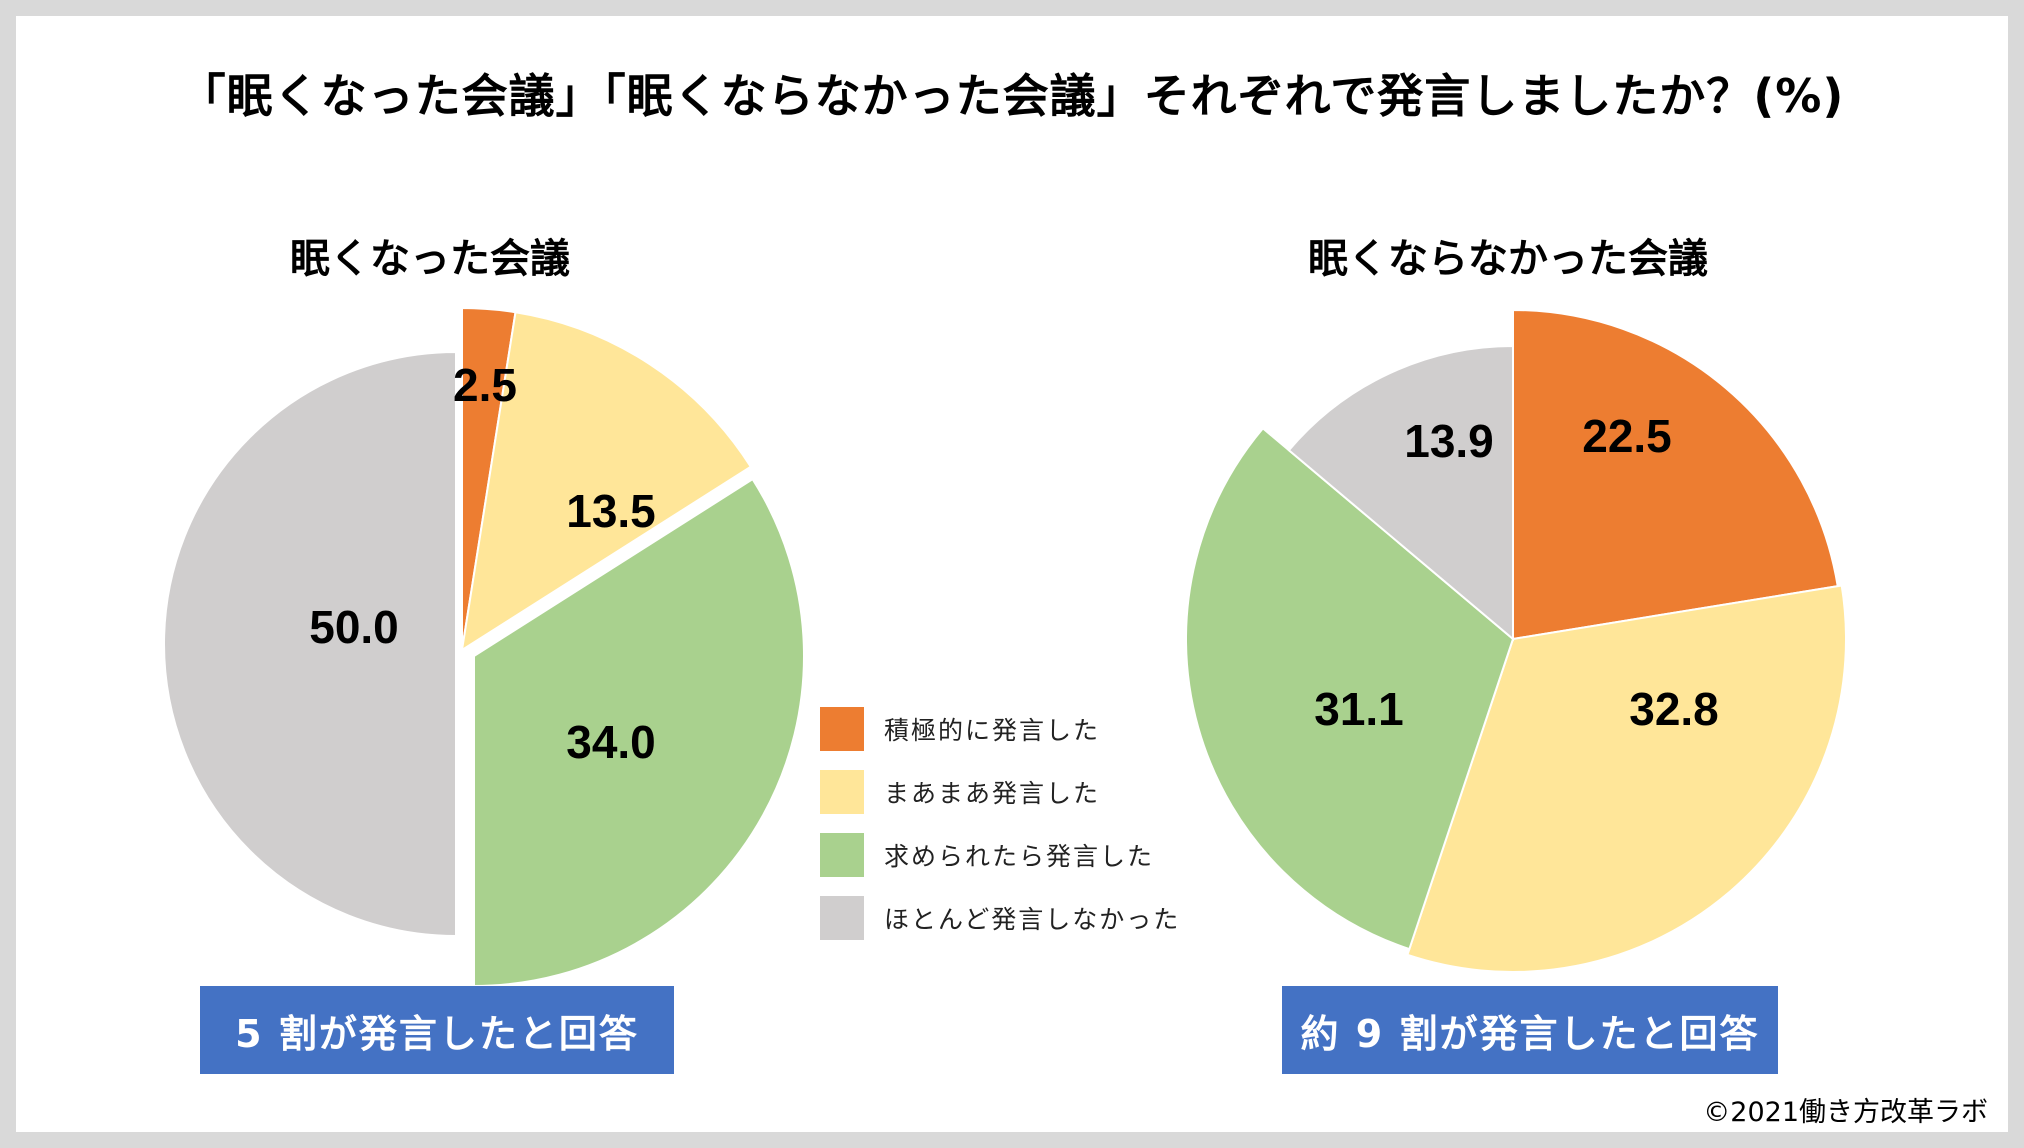 This screenshot has height=1148, width=2024. Describe the element at coordinates (354, 627) in the screenshot. I see `data-label: 50.0` at that location.